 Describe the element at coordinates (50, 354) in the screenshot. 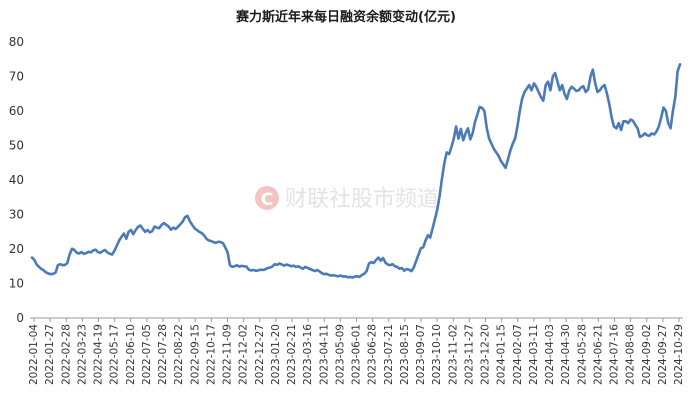

I see `x-tick-label: 2022-01-27` at that location.